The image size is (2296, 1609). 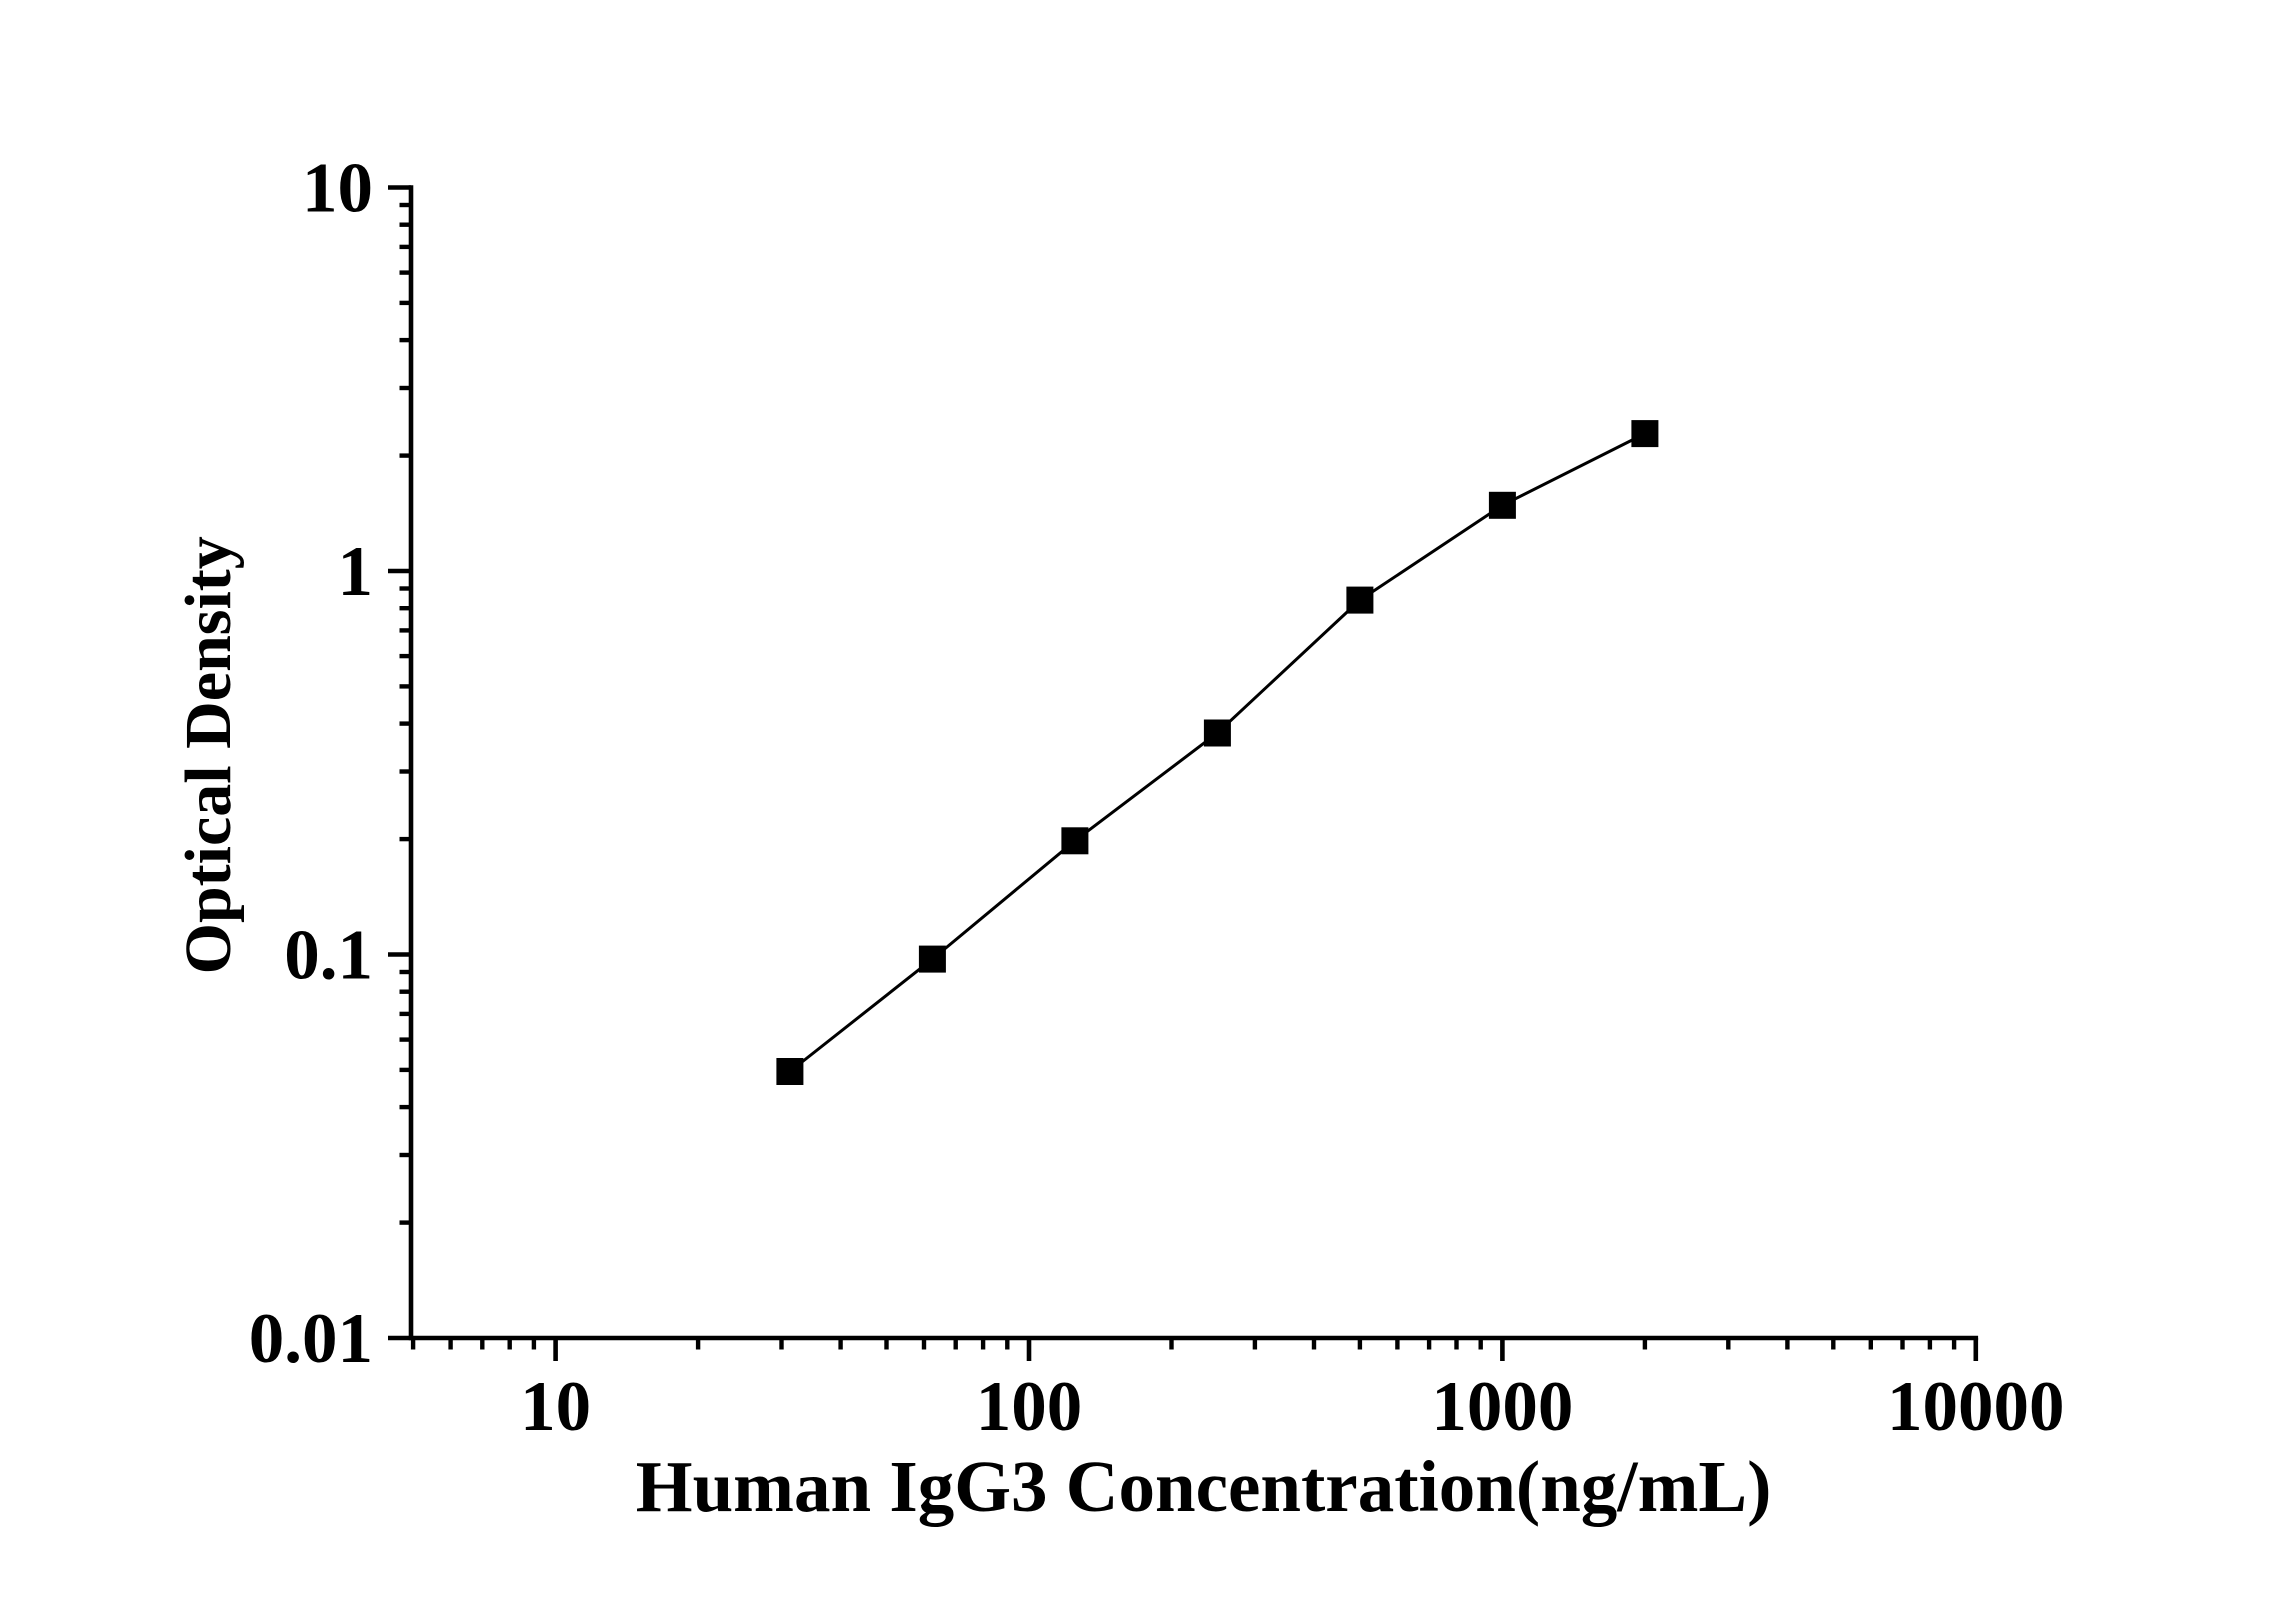 I want to click on svg-text: 10000, so click(x=1976, y=1407).